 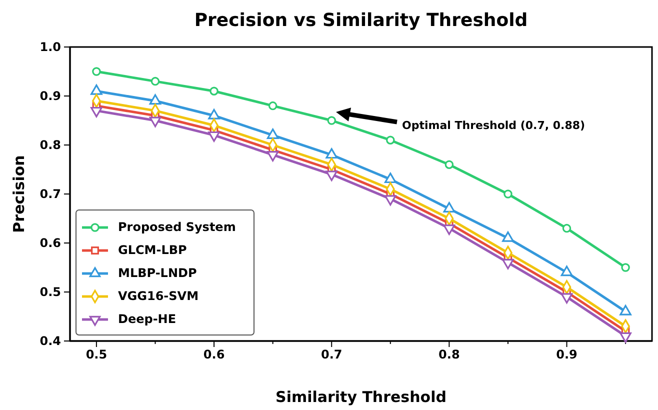 I want to click on x-tick-label: 0.7, so click(x=331, y=355).